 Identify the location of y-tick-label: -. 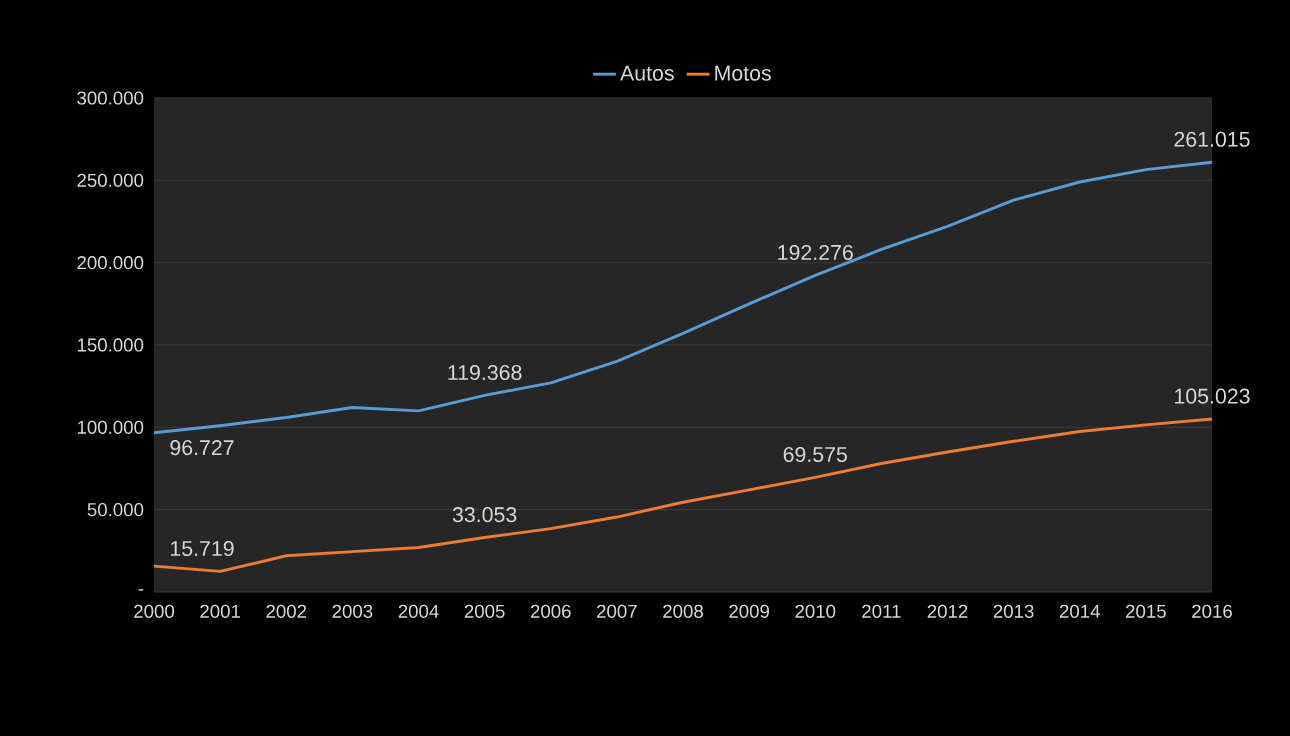
(141, 590).